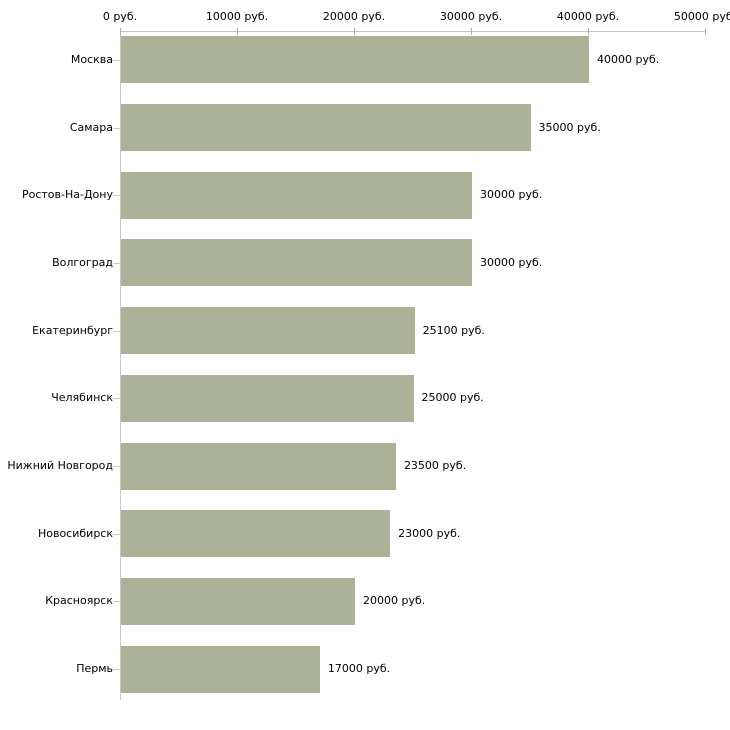  I want to click on value-label: 25100 руб., so click(453, 330).